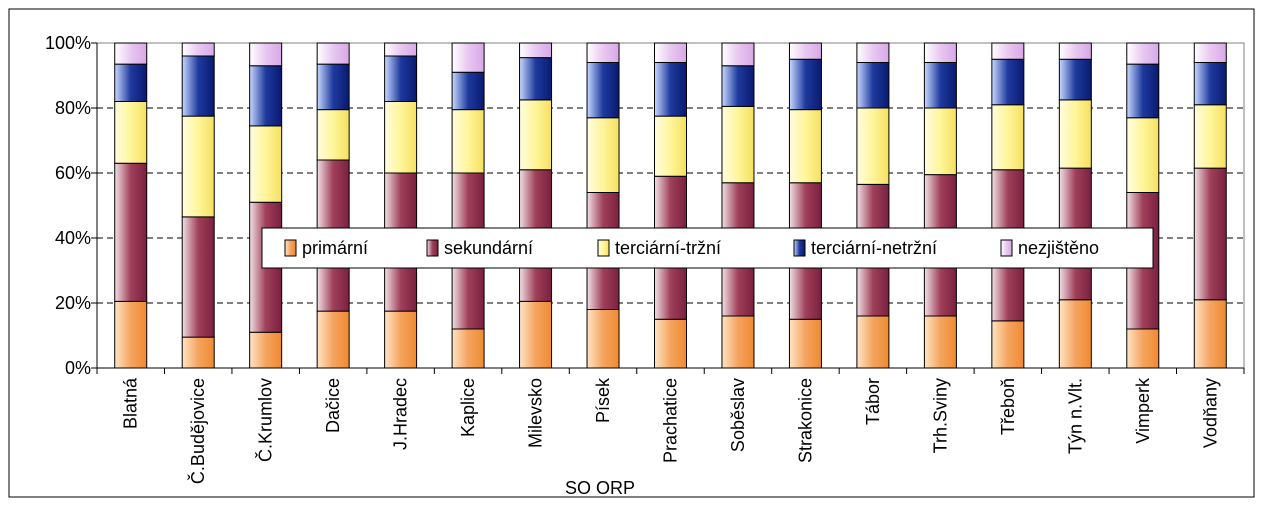 The image size is (1263, 506). Describe the element at coordinates (940, 415) in the screenshot. I see `x-tick-label: Trh.Sviny` at that location.